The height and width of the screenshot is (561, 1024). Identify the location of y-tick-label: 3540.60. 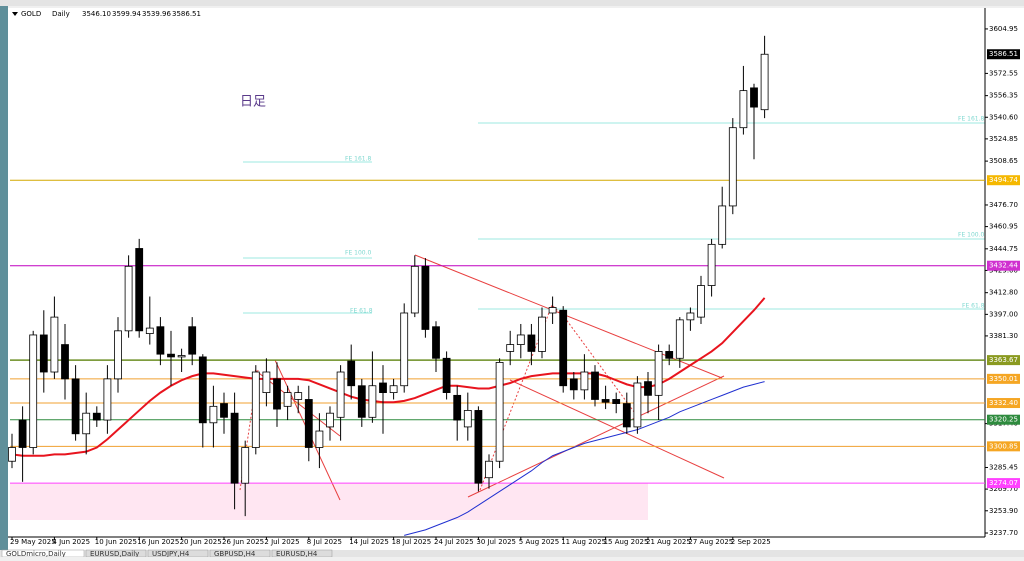
(1003, 117).